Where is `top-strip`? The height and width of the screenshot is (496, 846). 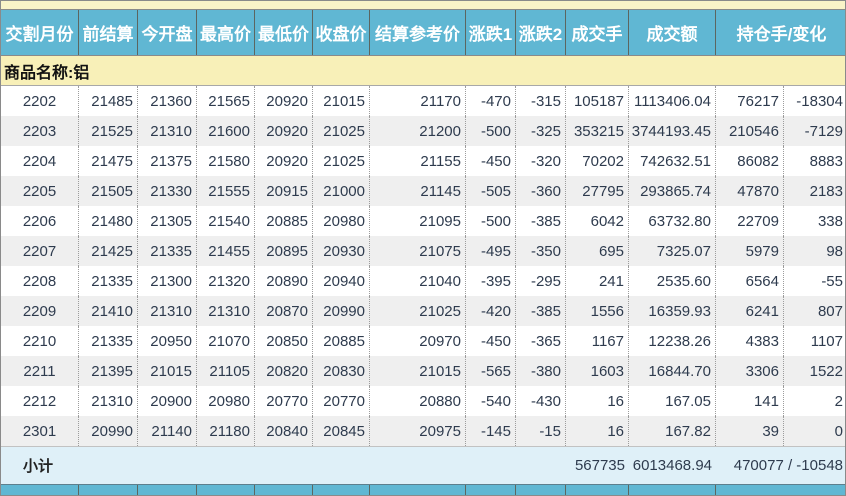 top-strip is located at coordinates (423, 5).